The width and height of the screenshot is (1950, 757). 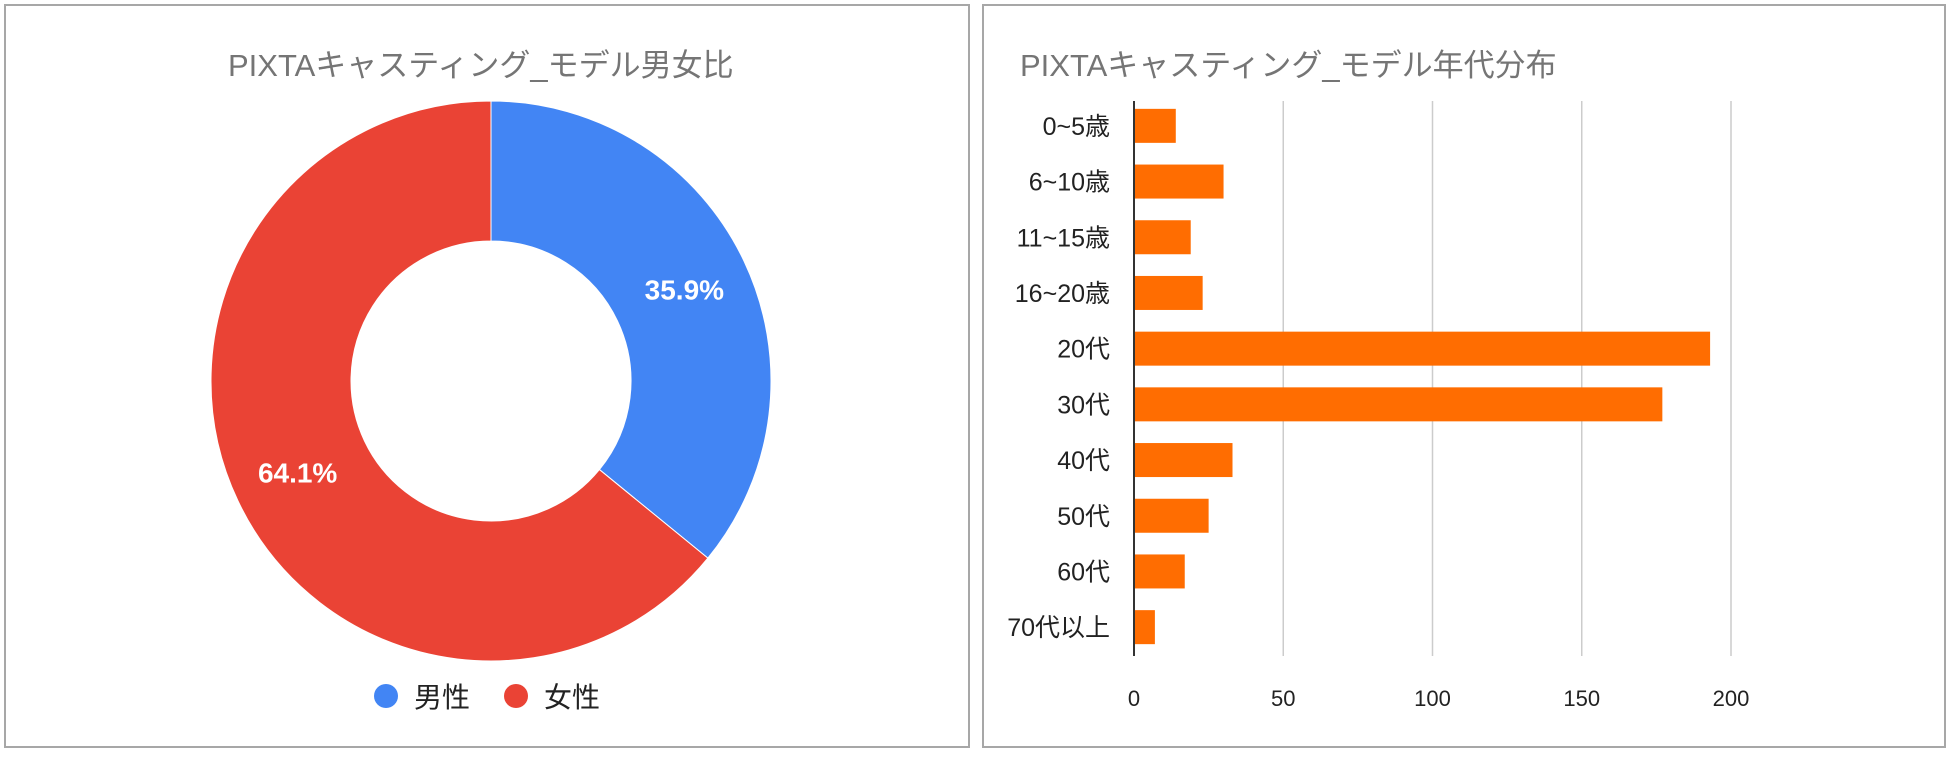 I want to click on x-tick-label: 200, so click(x=1731, y=698).